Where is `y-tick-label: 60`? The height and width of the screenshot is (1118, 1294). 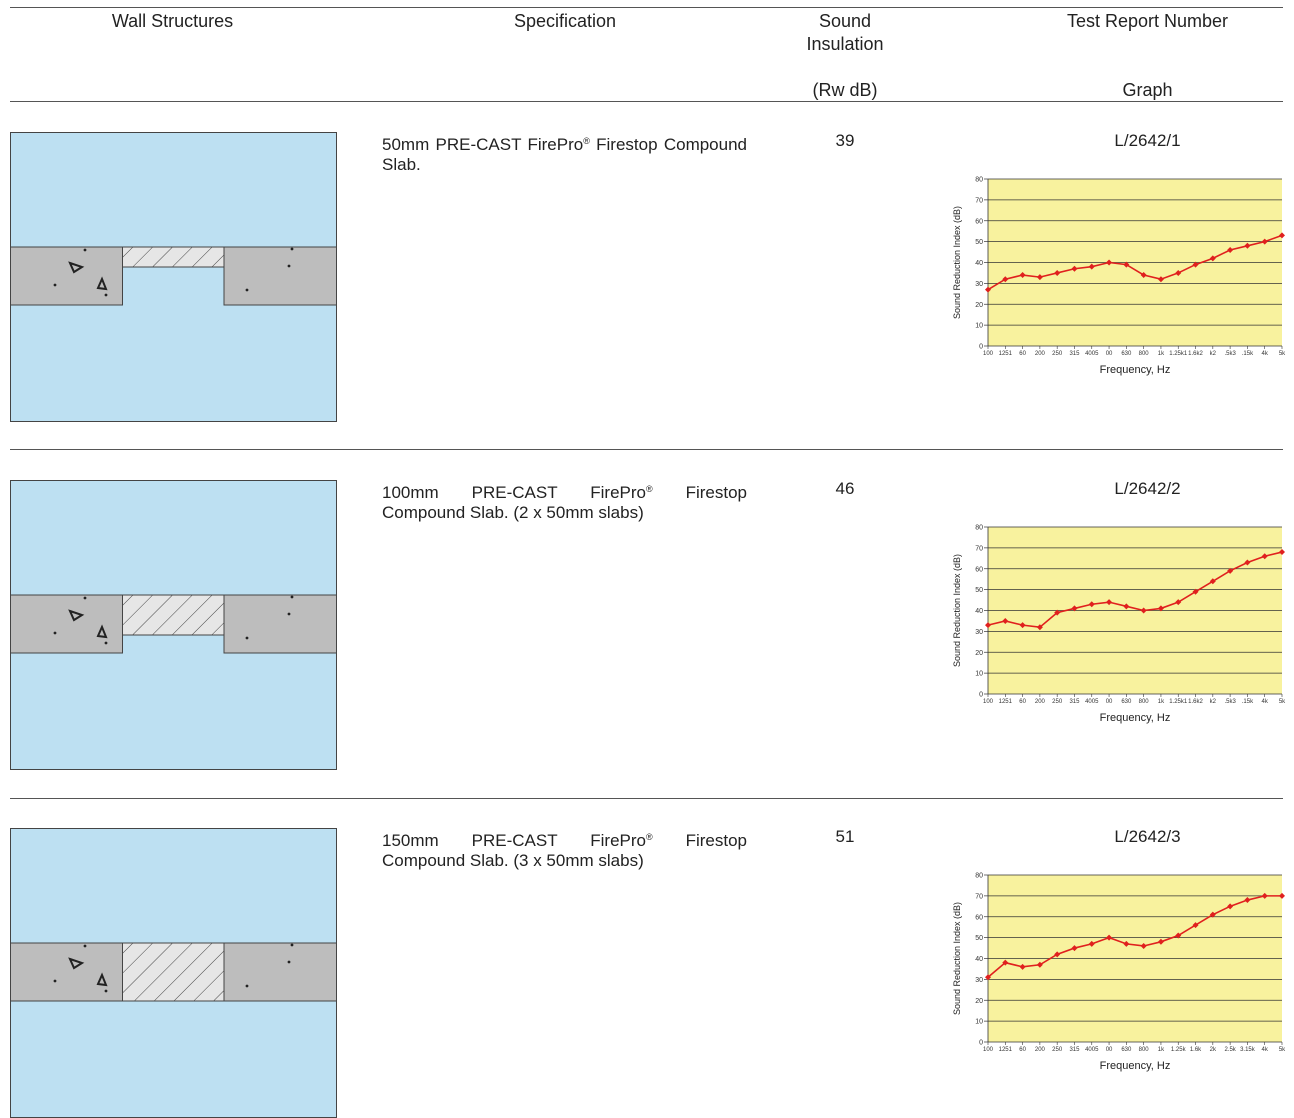 y-tick-label: 60 is located at coordinates (979, 569).